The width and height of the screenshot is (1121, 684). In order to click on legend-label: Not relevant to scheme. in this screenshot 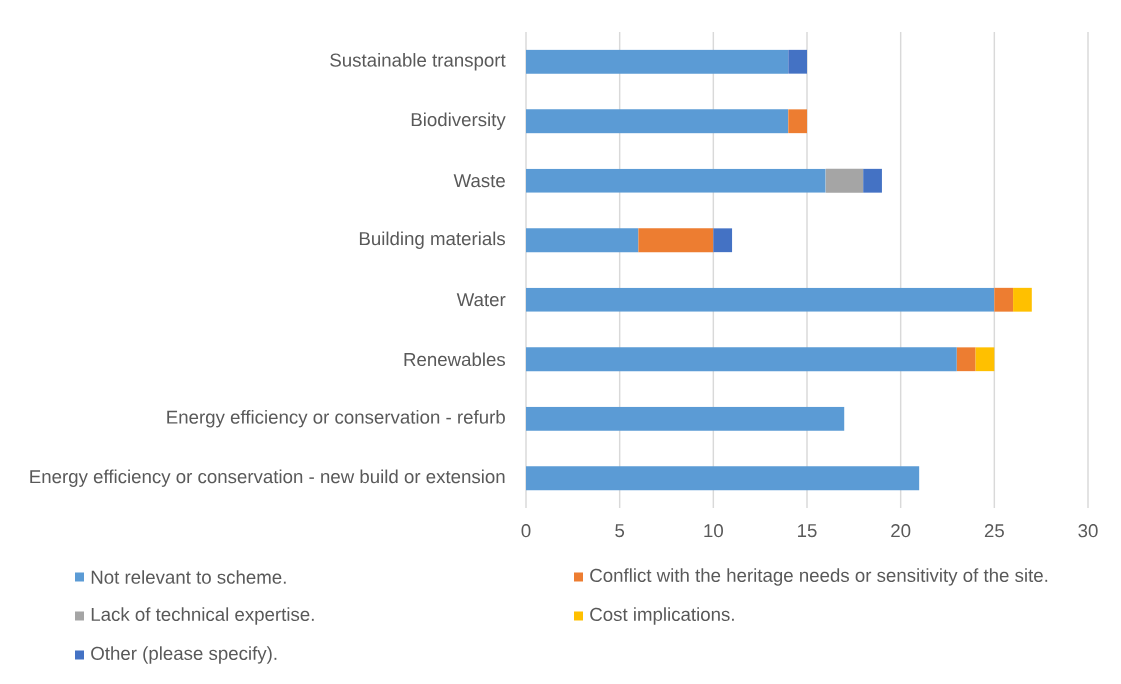, I will do `click(188, 577)`.